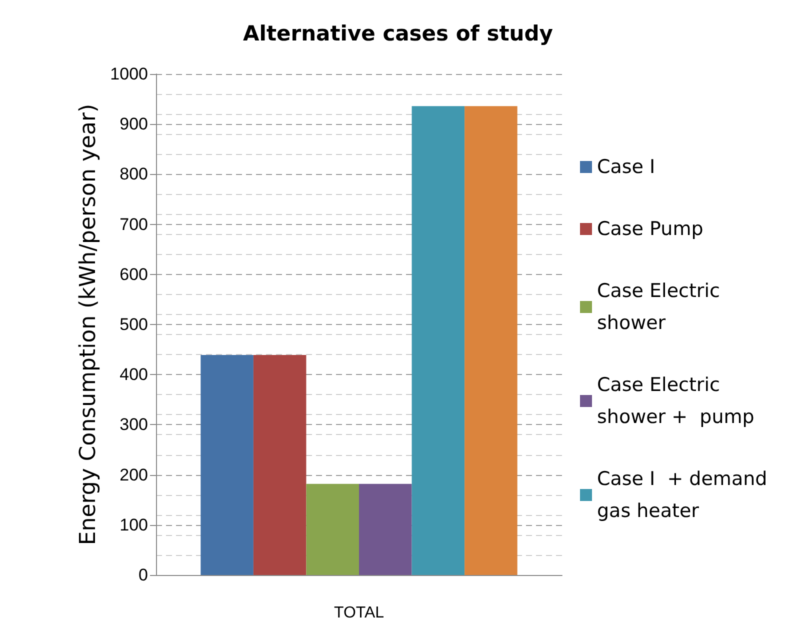  Describe the element at coordinates (129, 74) in the screenshot. I see `y-tick-label: 1000` at that location.